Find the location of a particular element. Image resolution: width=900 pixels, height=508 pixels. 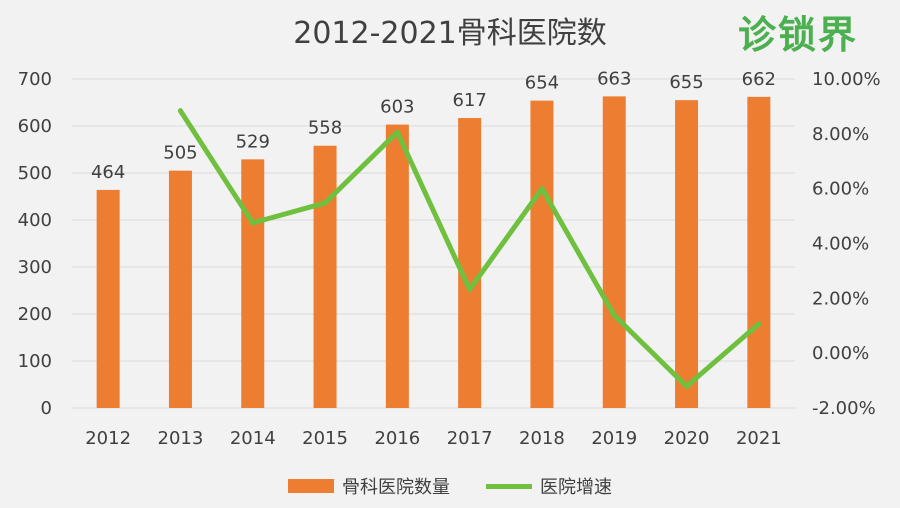

x-tick-label: 2017 is located at coordinates (470, 438).